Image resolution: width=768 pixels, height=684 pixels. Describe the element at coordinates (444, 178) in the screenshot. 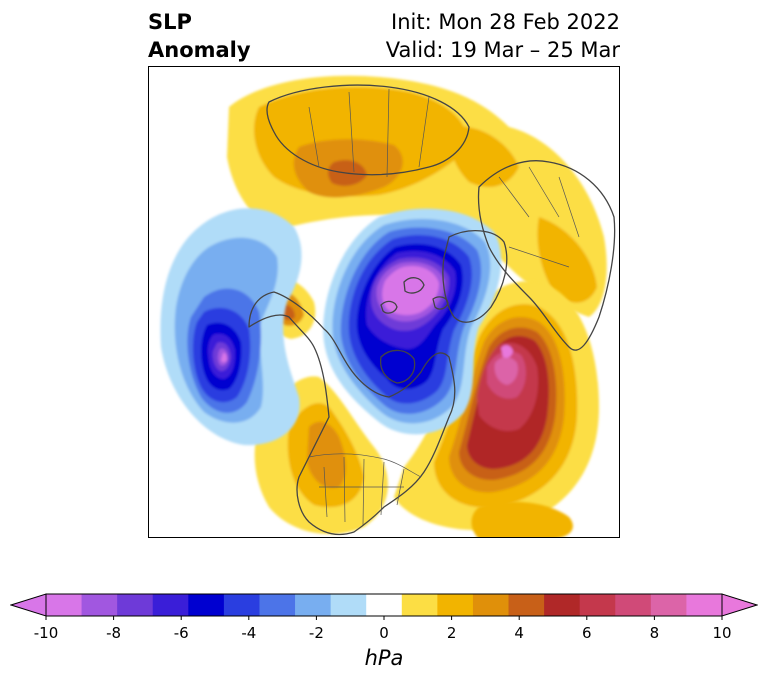

I see `eurasia-borders` at that location.